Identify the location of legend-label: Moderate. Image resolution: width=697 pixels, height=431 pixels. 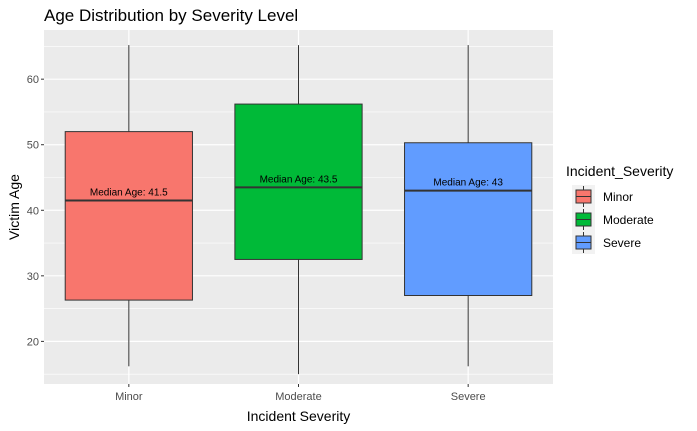
(628, 220).